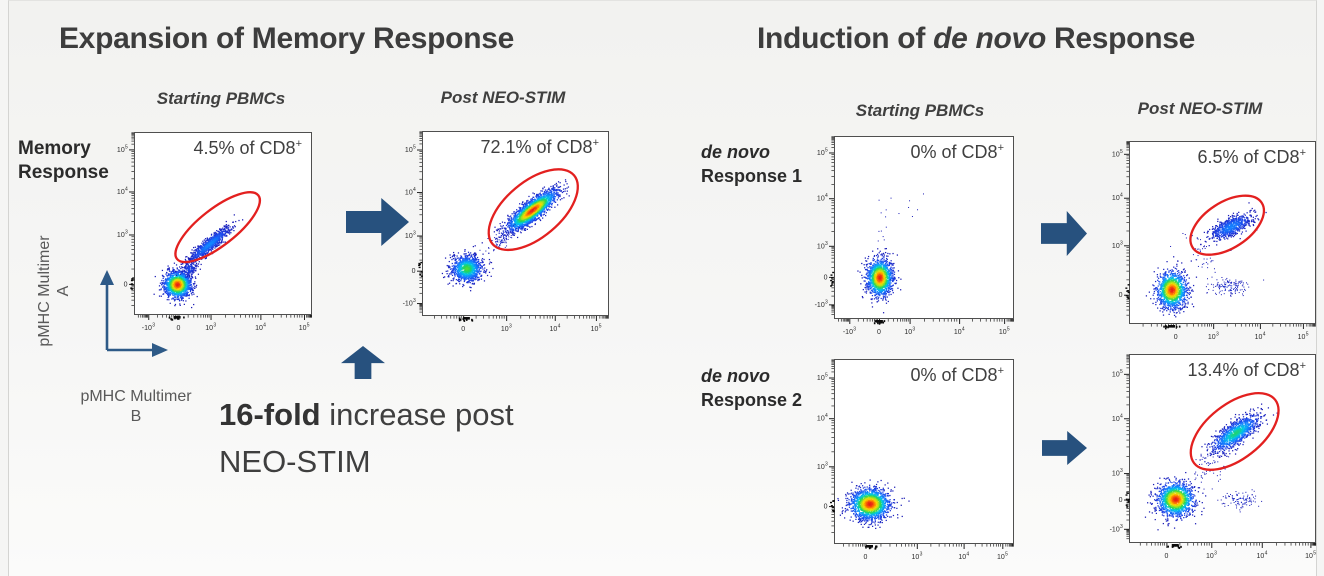  What do you see at coordinates (540, 147) in the screenshot?
I see `percent-annotation: 72.1% of CD8+` at bounding box center [540, 147].